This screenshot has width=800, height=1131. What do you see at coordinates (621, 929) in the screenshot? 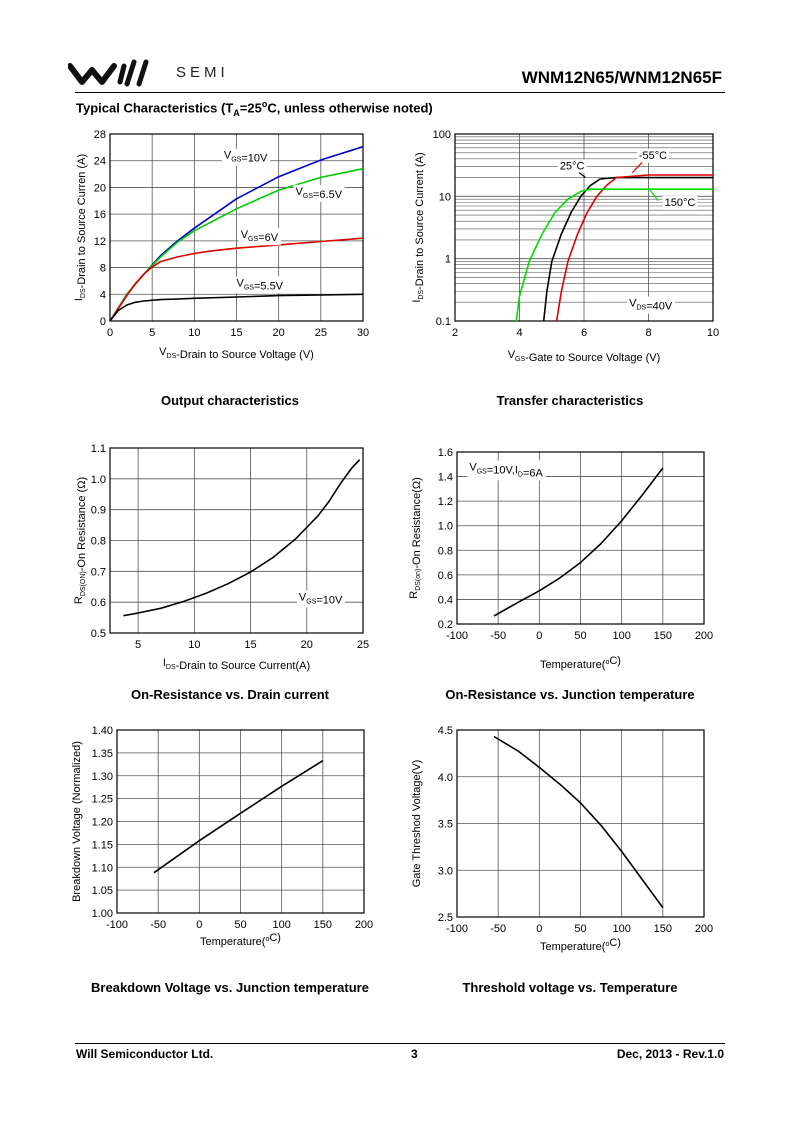
I see `x-tick-label: 100` at bounding box center [621, 929].